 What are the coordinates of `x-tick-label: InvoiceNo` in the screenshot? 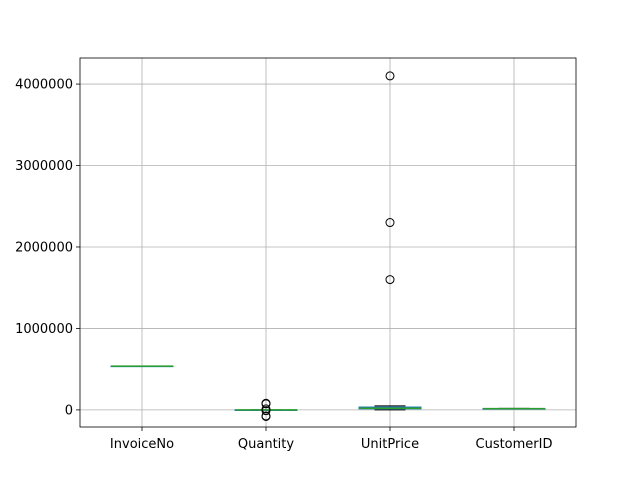 It's located at (142, 444).